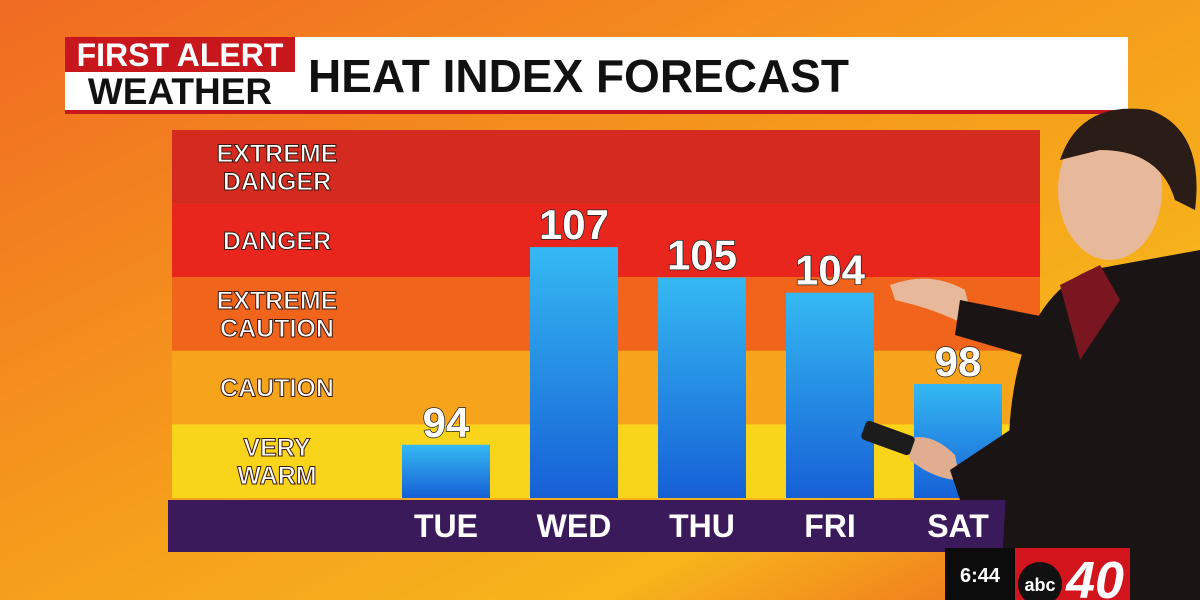  Describe the element at coordinates (180, 91) in the screenshot. I see `brand-line: WEATHER` at that location.